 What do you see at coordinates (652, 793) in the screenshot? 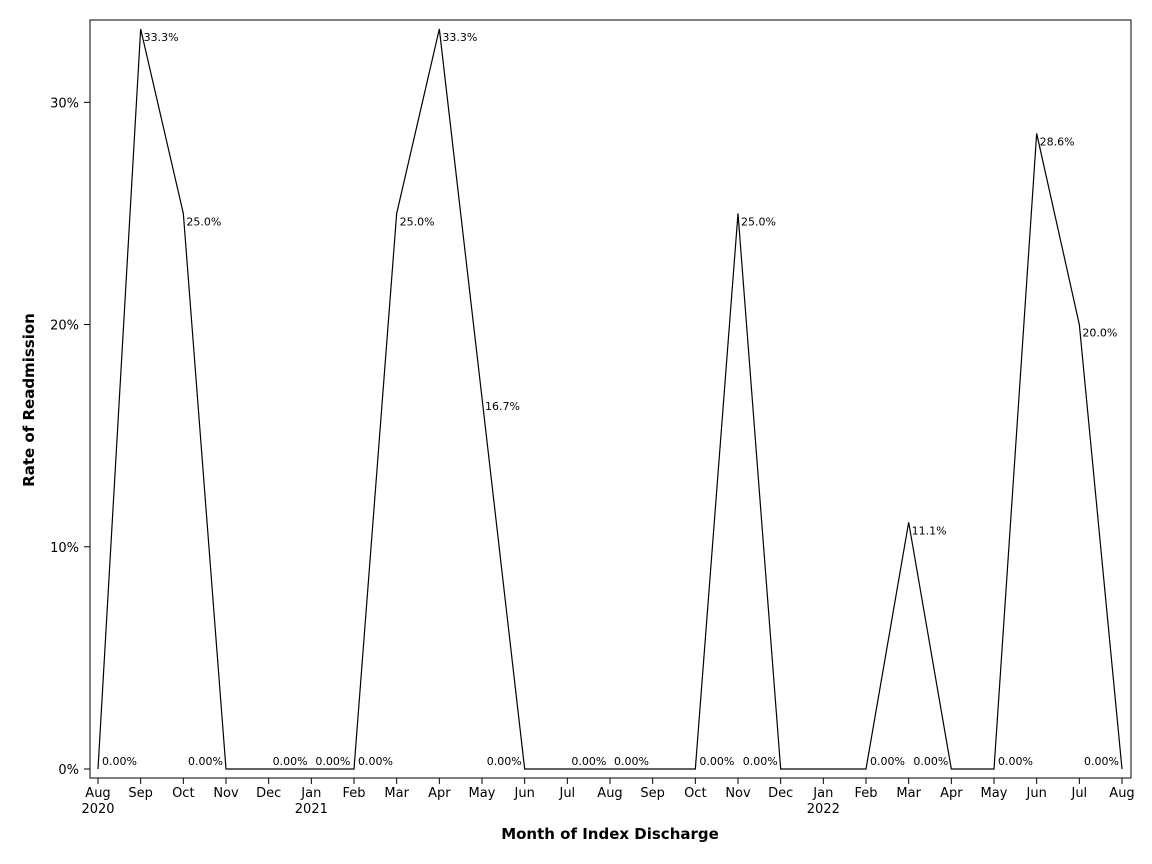
I see `x-tick-label-13: Sep` at bounding box center [652, 793].